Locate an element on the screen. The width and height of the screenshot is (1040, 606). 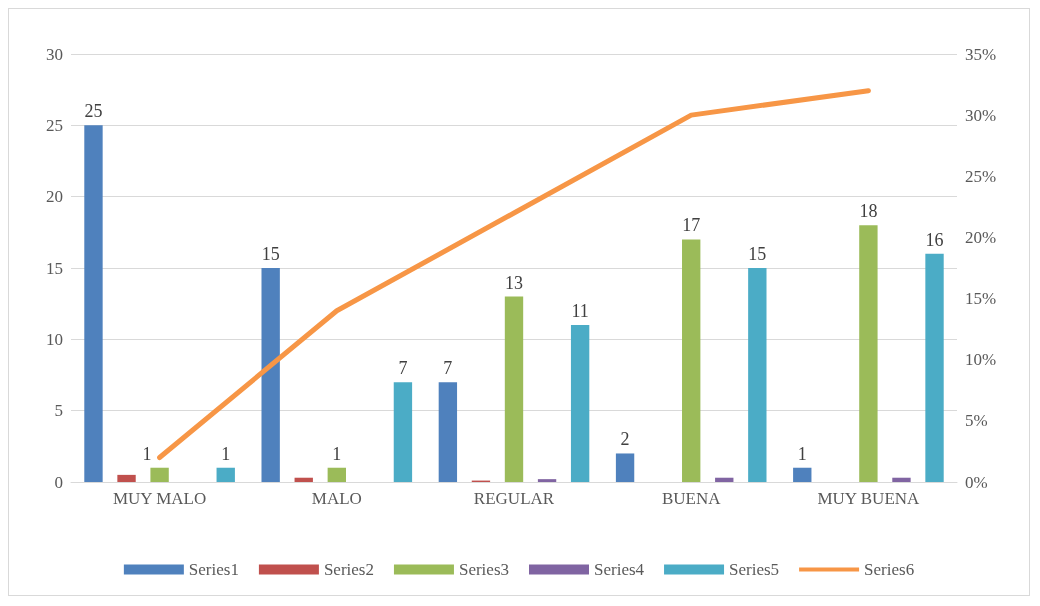
y2-tick-label: 5% is located at coordinates (976, 421).